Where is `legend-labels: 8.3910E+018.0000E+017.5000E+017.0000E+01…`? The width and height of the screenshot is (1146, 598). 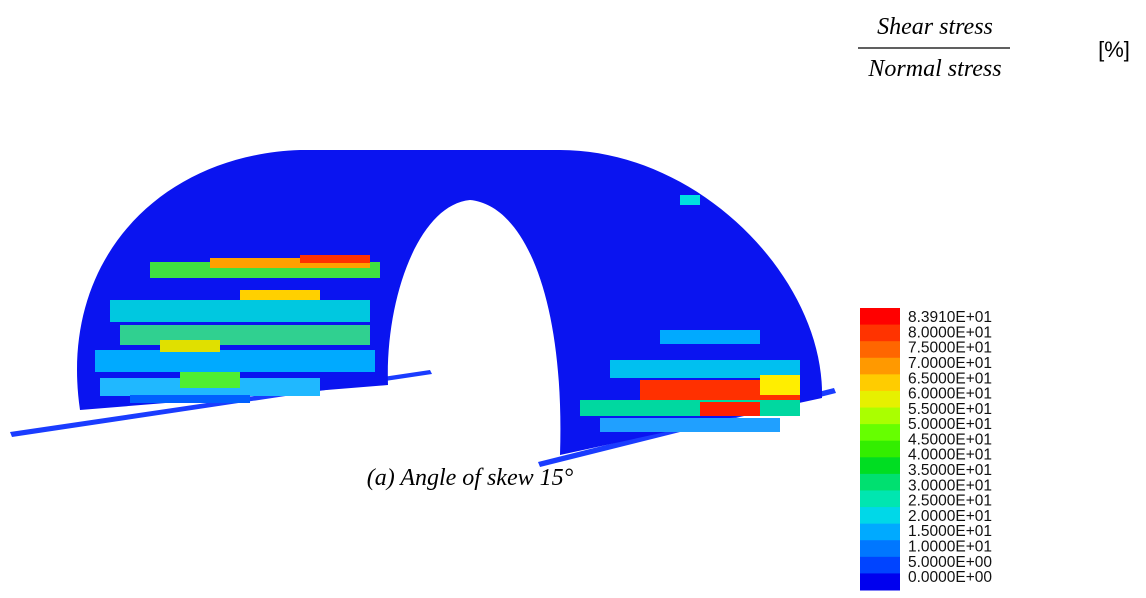
legend-labels: 8.3910E+018.0000E+017.5000E+017.0000E+01… is located at coordinates (950, 447).